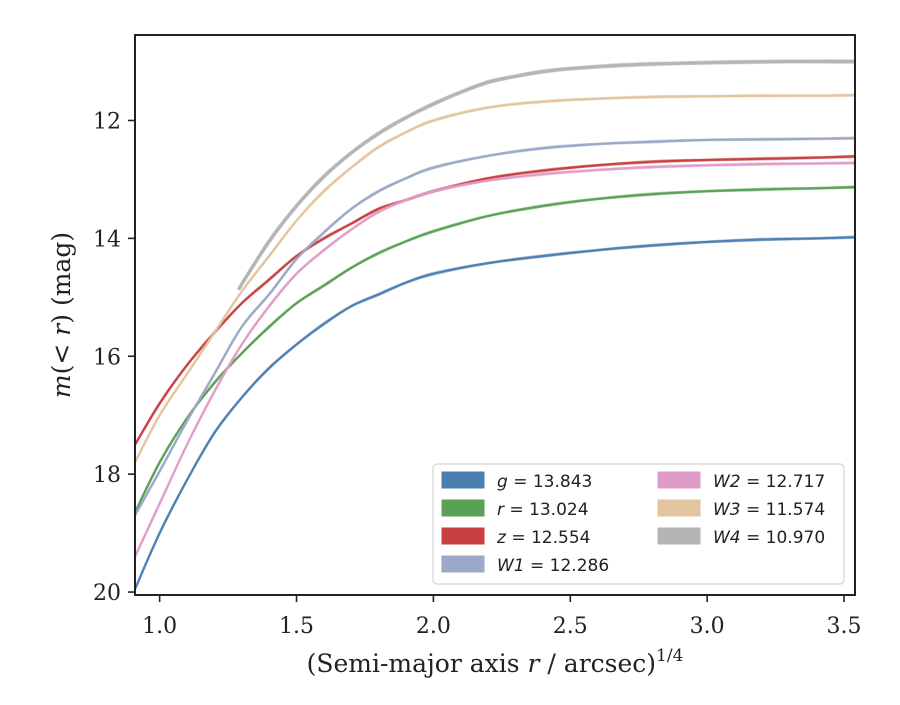 This screenshot has width=900, height=705. What do you see at coordinates (501, 510) in the screenshot?
I see `legend-label-var-2: r` at bounding box center [501, 510].